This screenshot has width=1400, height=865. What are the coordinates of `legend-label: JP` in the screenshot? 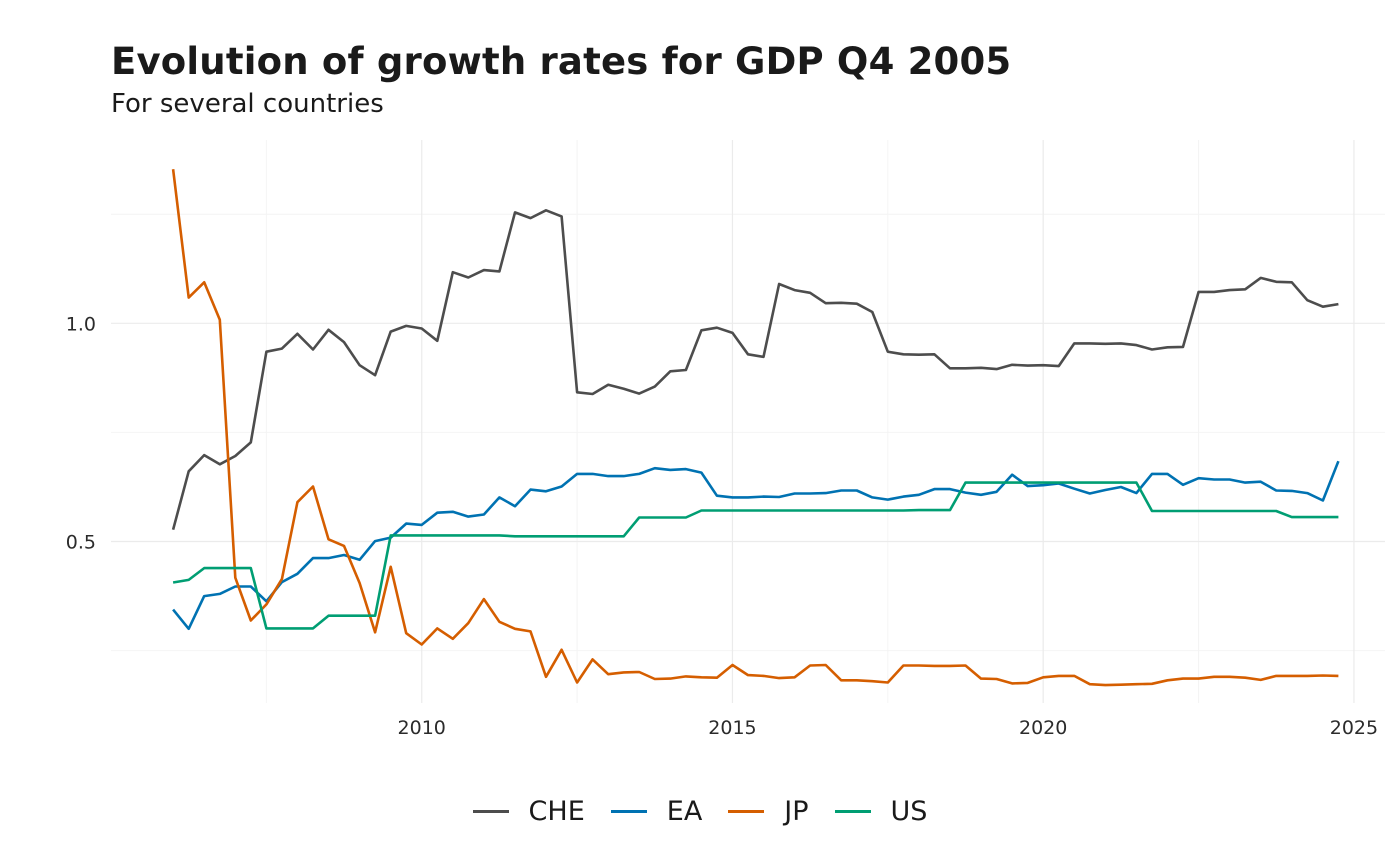 It's located at (796, 811).